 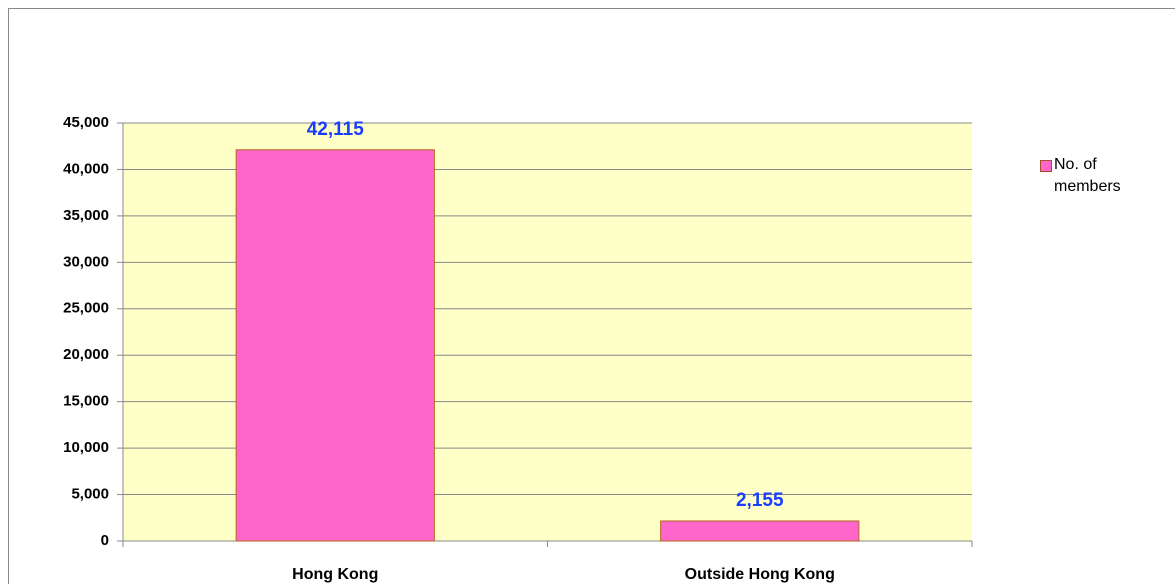 I want to click on y-tick-label: 20,000, so click(x=86, y=354).